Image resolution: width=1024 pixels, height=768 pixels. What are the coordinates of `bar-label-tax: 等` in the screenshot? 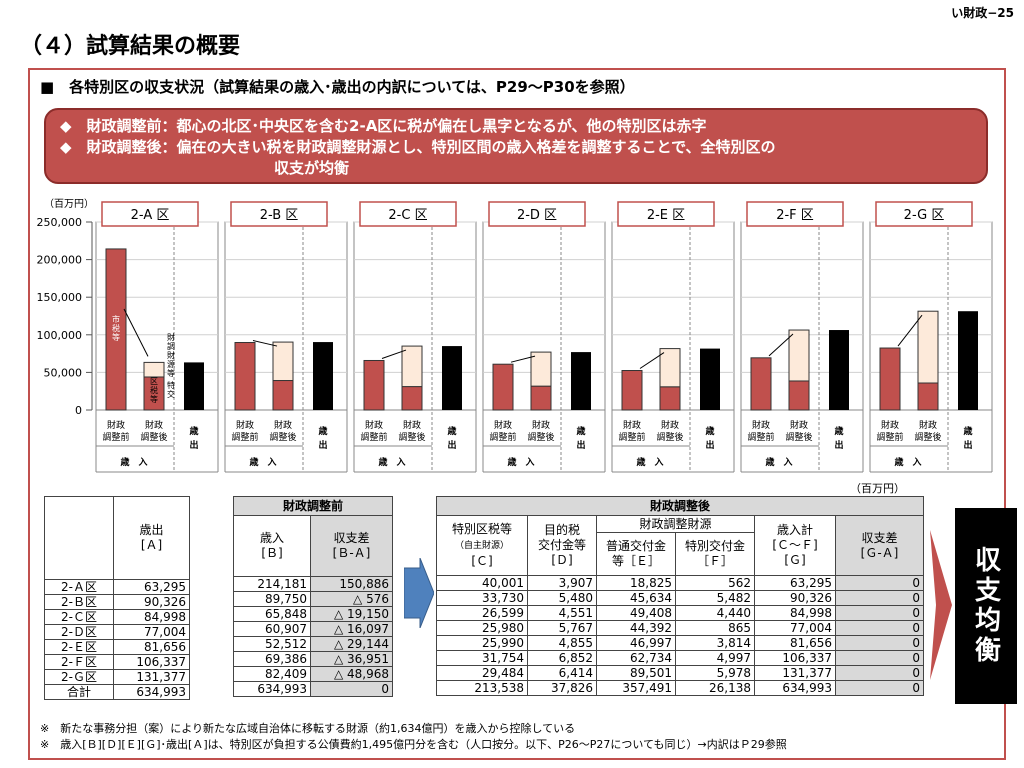 It's located at (116, 337).